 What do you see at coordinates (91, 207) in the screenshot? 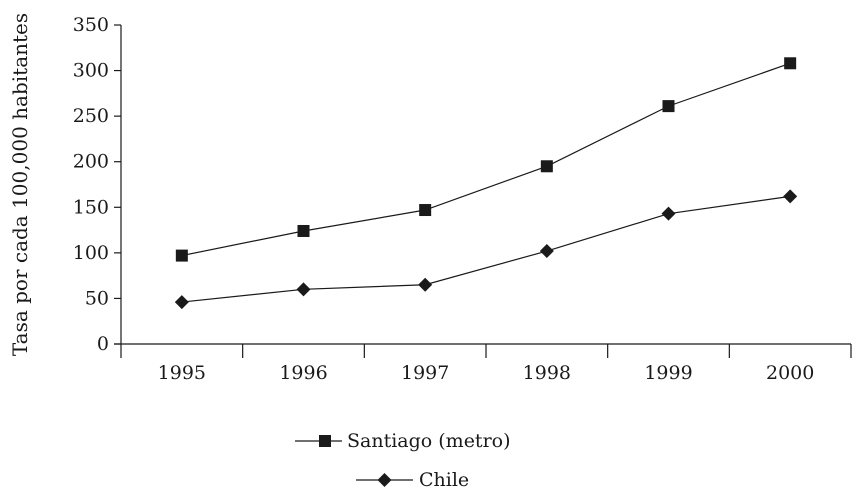
I see `y-tick-label: 150` at bounding box center [91, 207].